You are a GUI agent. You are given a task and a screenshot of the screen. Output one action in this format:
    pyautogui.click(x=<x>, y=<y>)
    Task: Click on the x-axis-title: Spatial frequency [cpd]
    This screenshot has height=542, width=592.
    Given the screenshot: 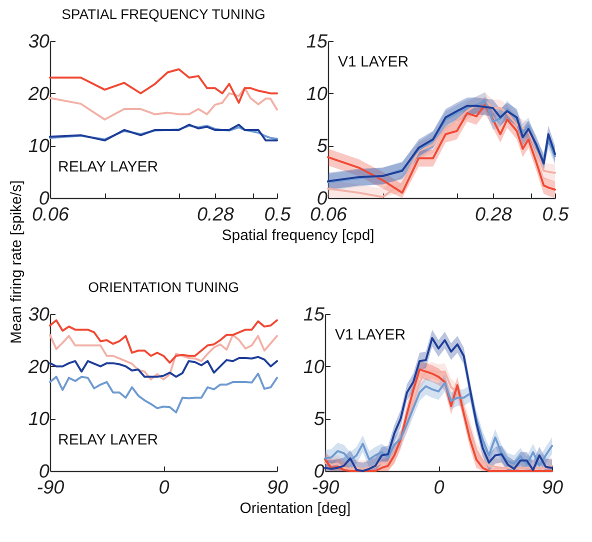 What is the action you would take?
    pyautogui.click(x=298, y=235)
    